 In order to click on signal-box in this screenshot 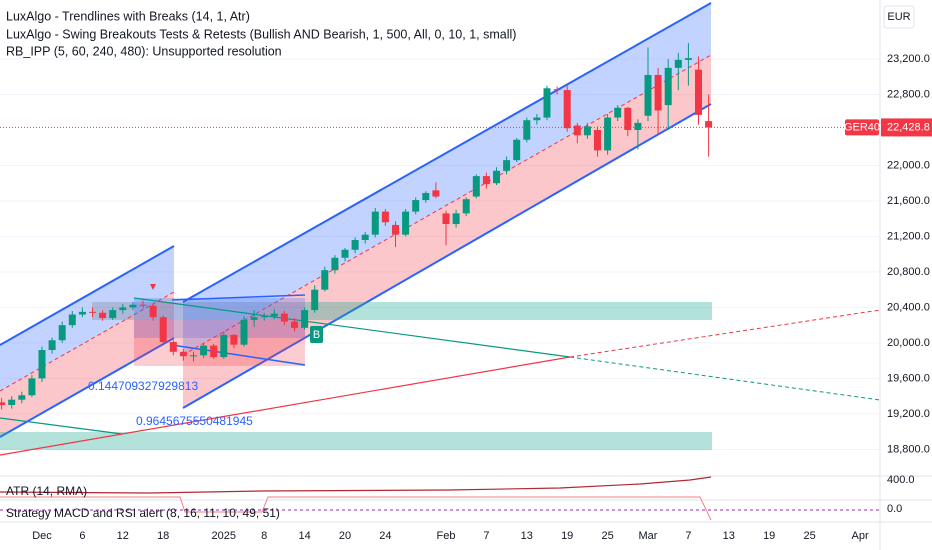, I will do `click(316, 334)`.